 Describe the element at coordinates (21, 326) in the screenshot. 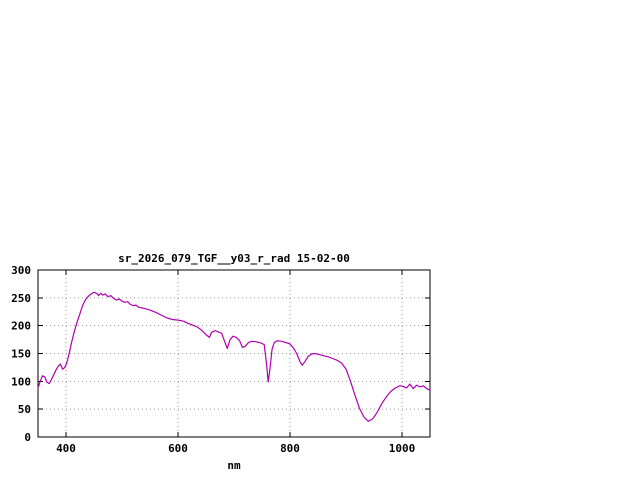

I see `y-tick-label: 200` at that location.